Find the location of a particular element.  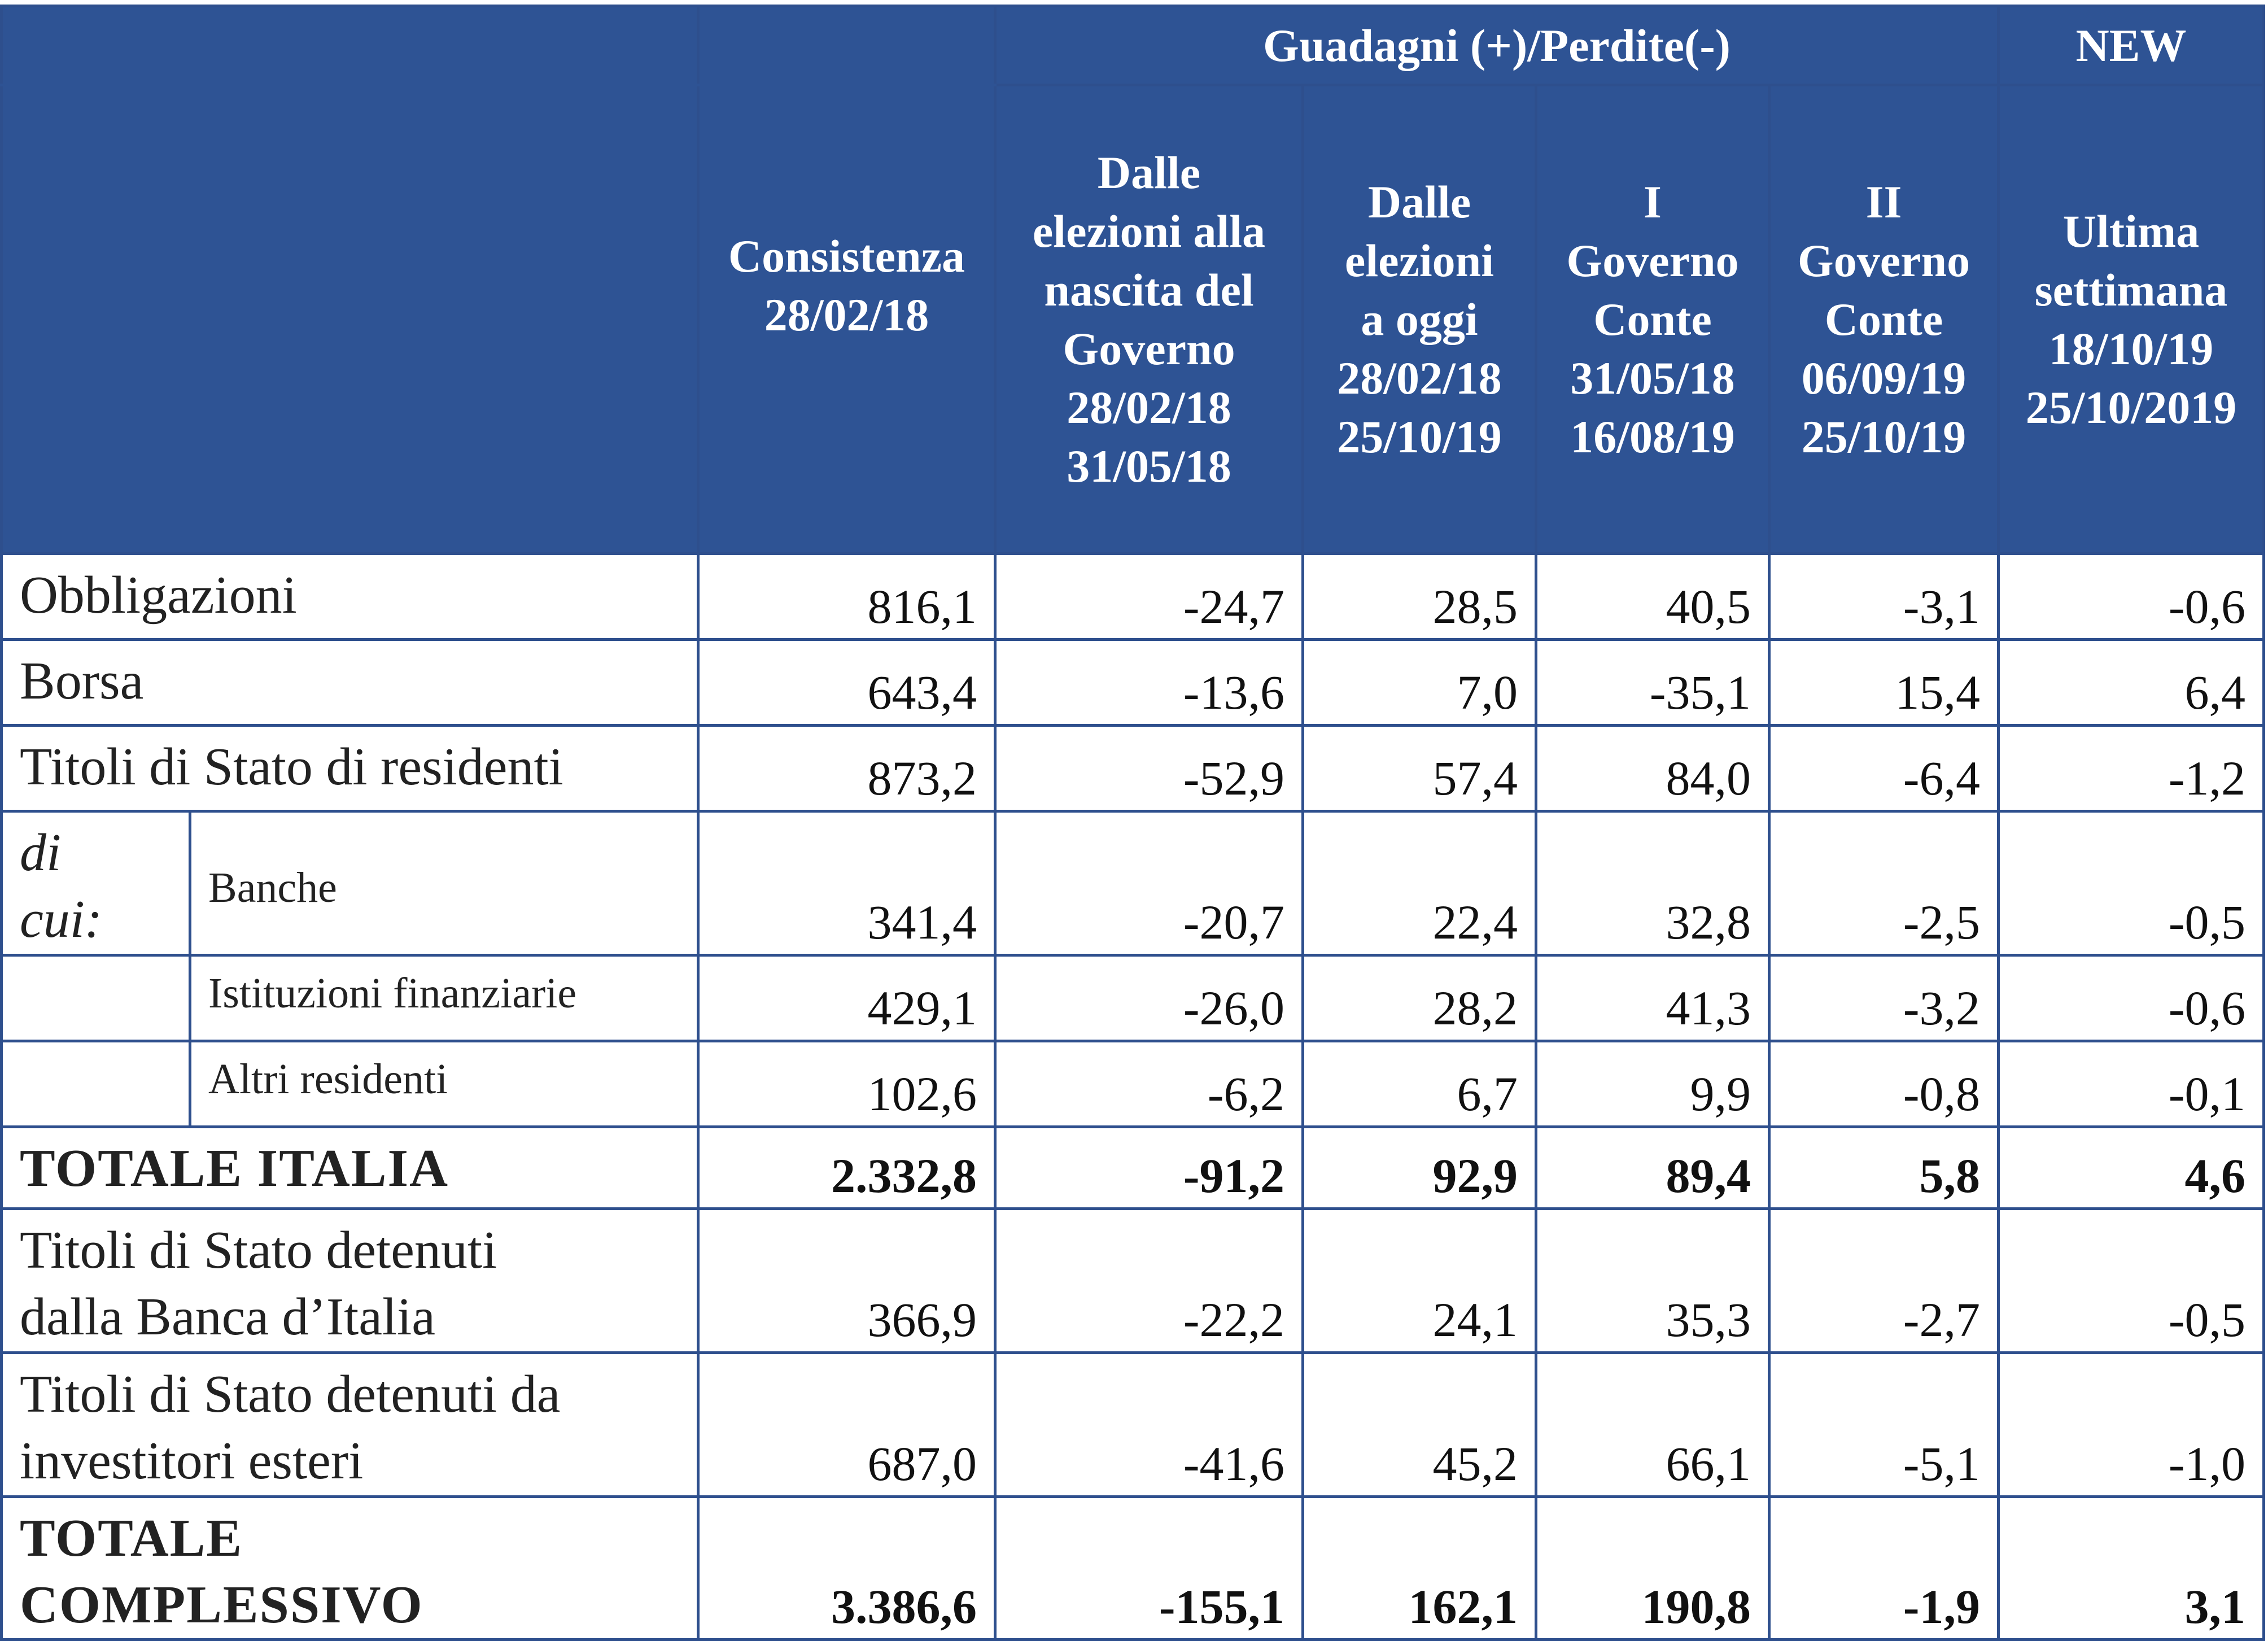

cell-value: -52,9 is located at coordinates (1149, 769).